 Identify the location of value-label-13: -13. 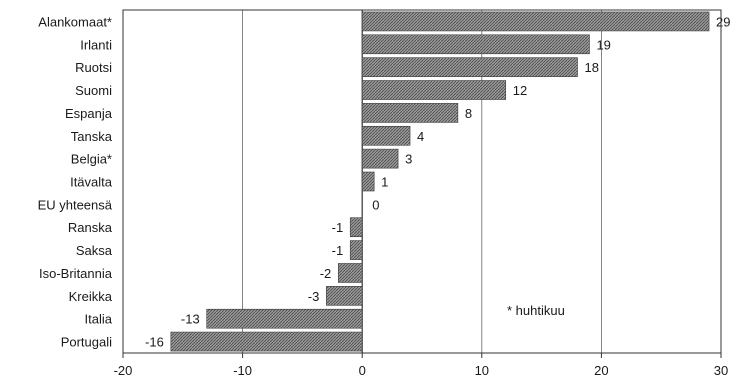
(190, 319).